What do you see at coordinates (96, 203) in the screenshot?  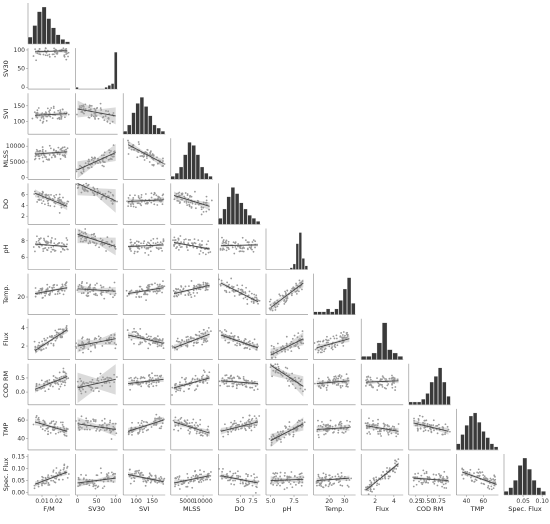 I see `panel-do-vs-sv30` at bounding box center [96, 203].